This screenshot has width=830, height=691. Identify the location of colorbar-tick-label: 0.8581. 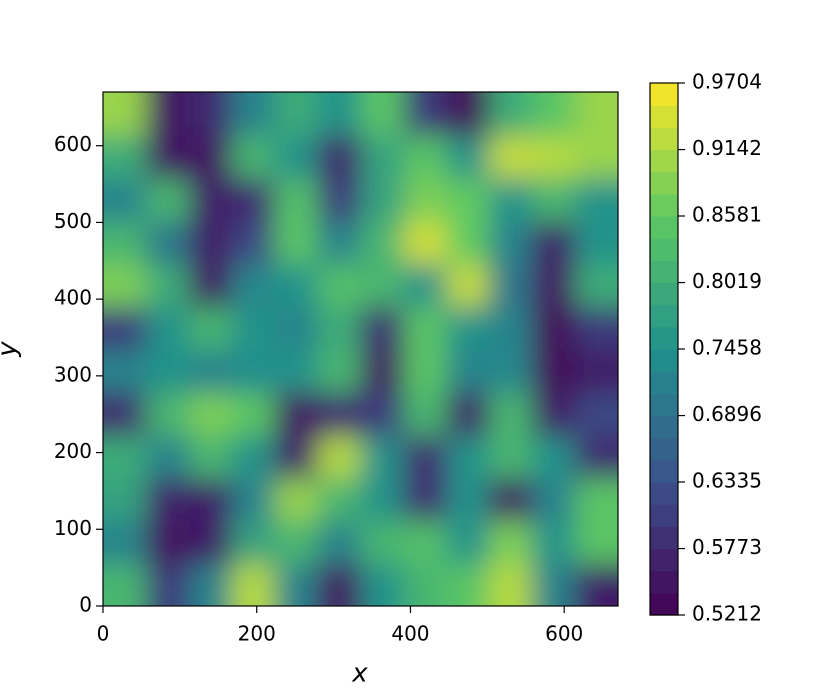
(727, 215).